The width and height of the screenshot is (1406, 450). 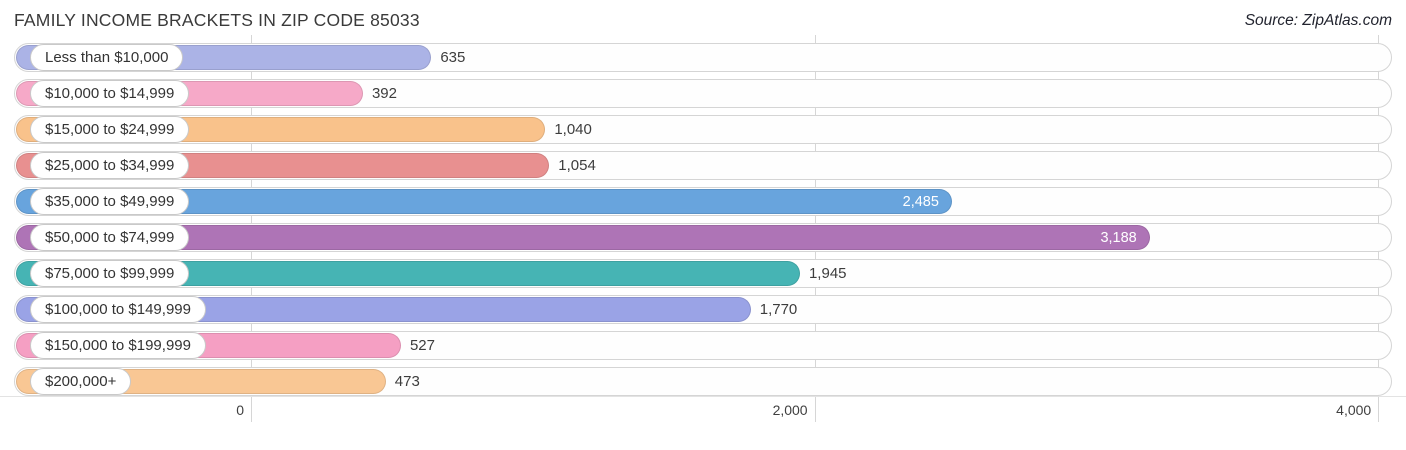 I want to click on value-label: 473, so click(x=407, y=381).